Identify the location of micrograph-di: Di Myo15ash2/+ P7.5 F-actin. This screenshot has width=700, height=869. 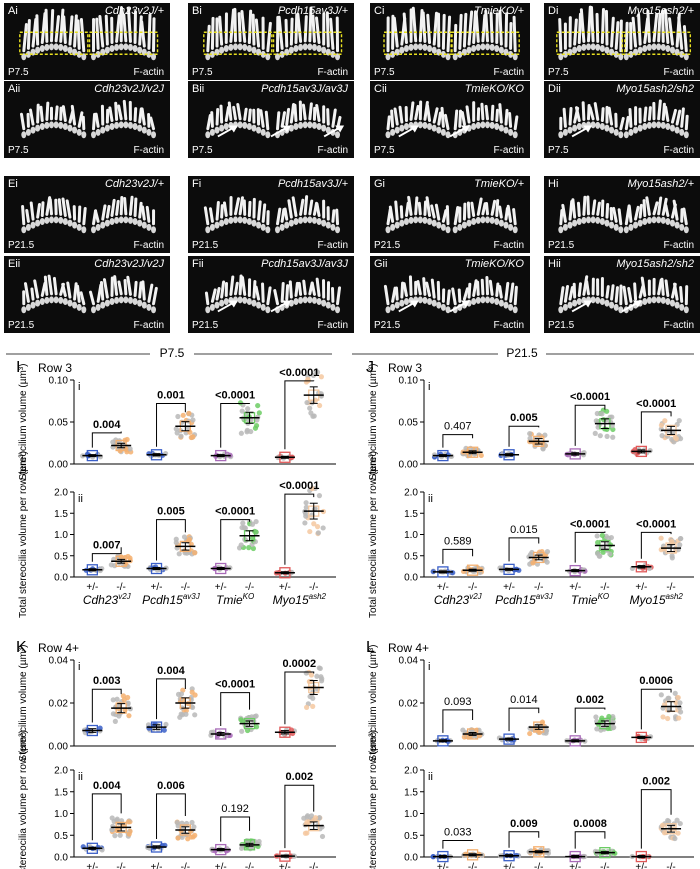
(622, 41).